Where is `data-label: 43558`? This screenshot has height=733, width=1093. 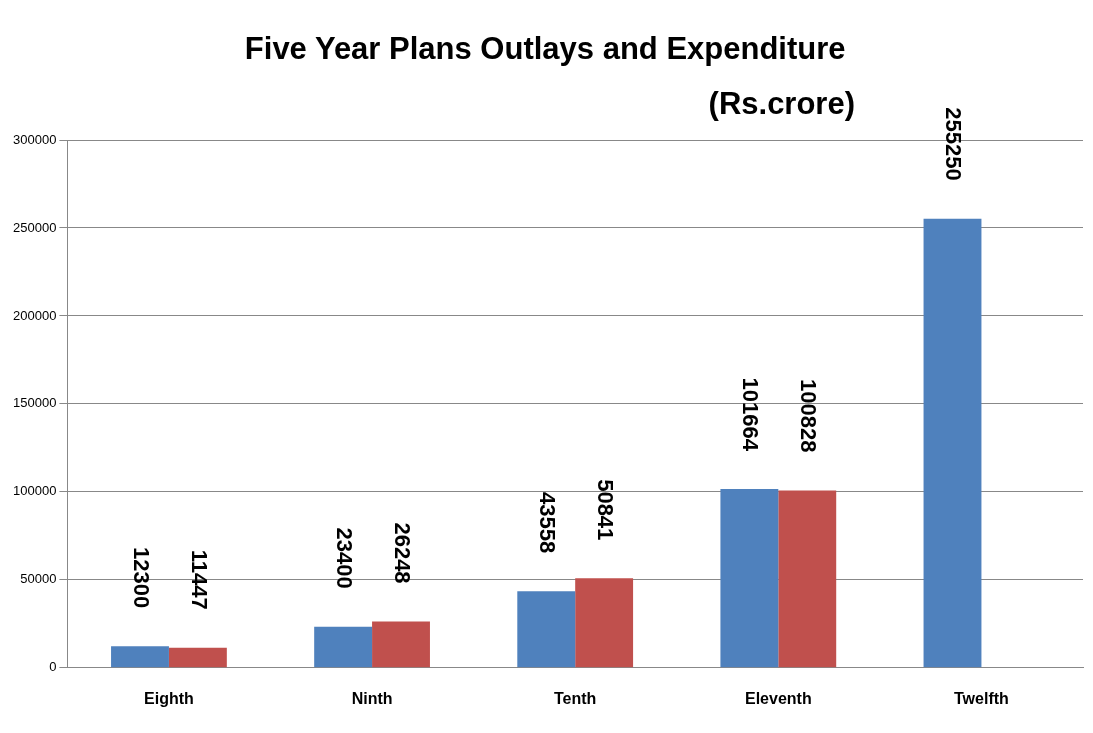 data-label: 43558 is located at coordinates (548, 522).